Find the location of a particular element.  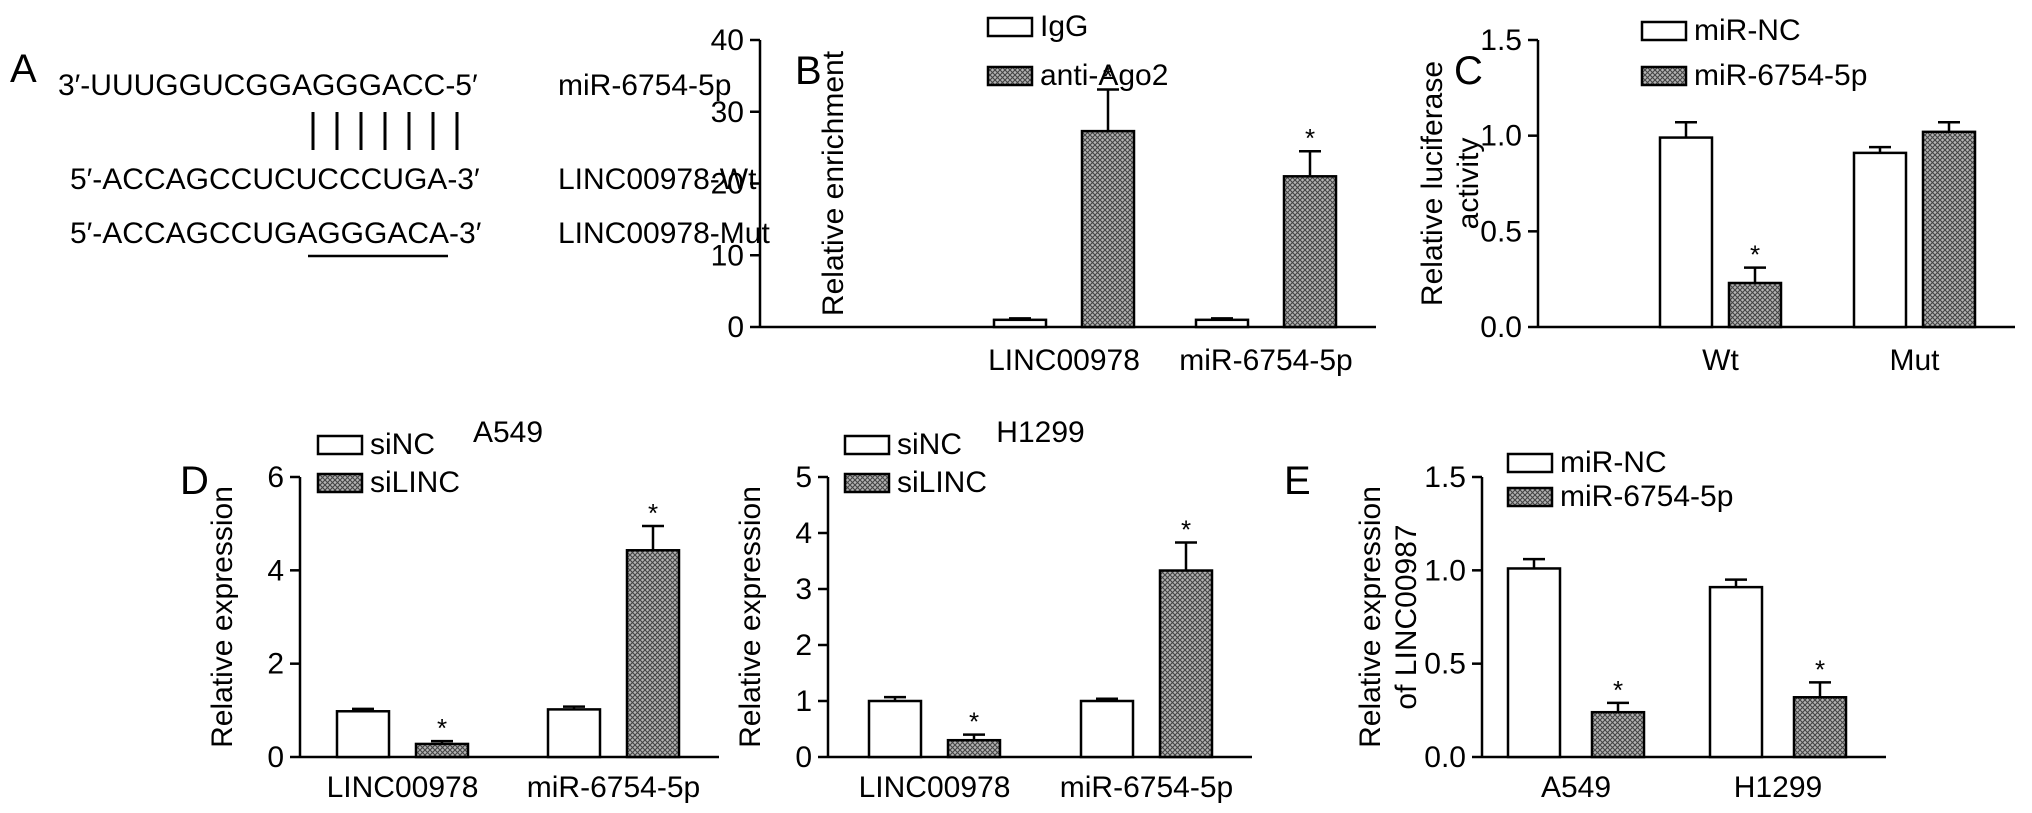

legend-label: IgG is located at coordinates (1064, 26).